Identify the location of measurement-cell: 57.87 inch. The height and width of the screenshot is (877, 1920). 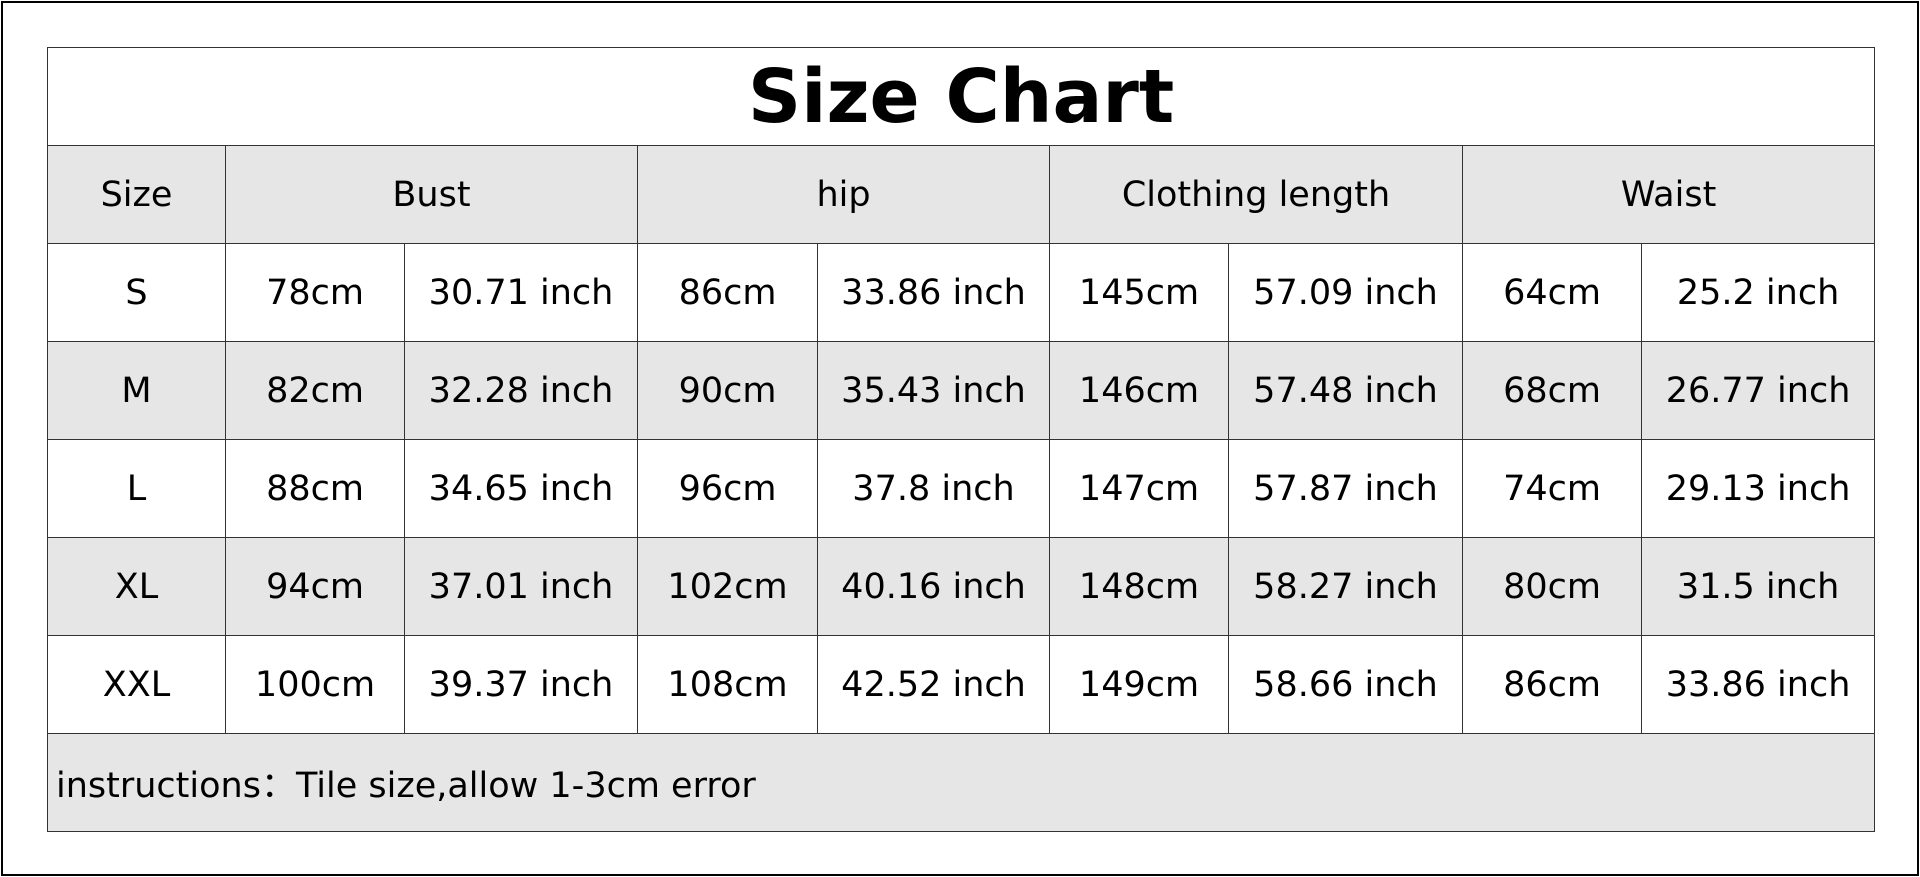
(1345, 488).